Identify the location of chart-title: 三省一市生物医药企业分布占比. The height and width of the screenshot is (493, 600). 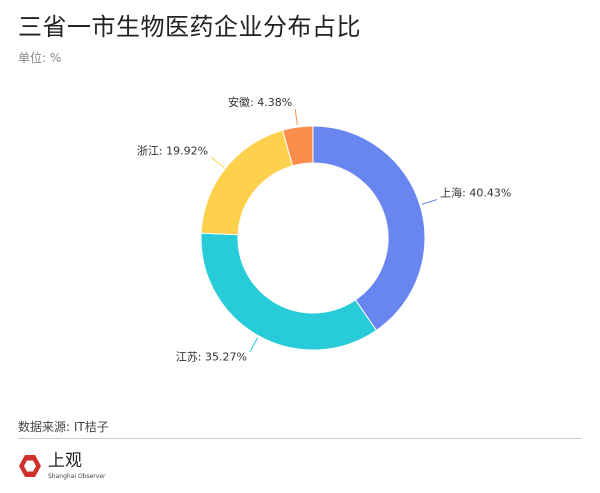
(189, 27).